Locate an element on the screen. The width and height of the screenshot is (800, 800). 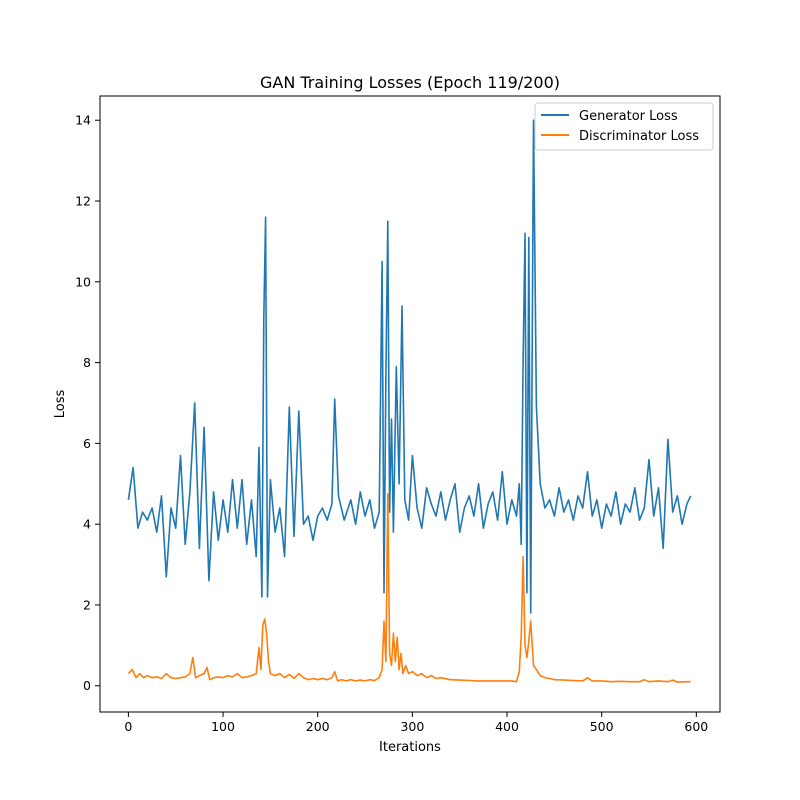
y-tick-label: 4 is located at coordinates (87, 524).